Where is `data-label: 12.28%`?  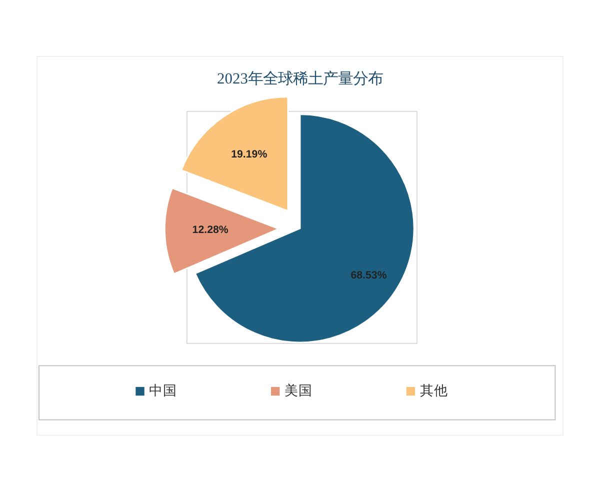
data-label: 12.28% is located at coordinates (210, 230).